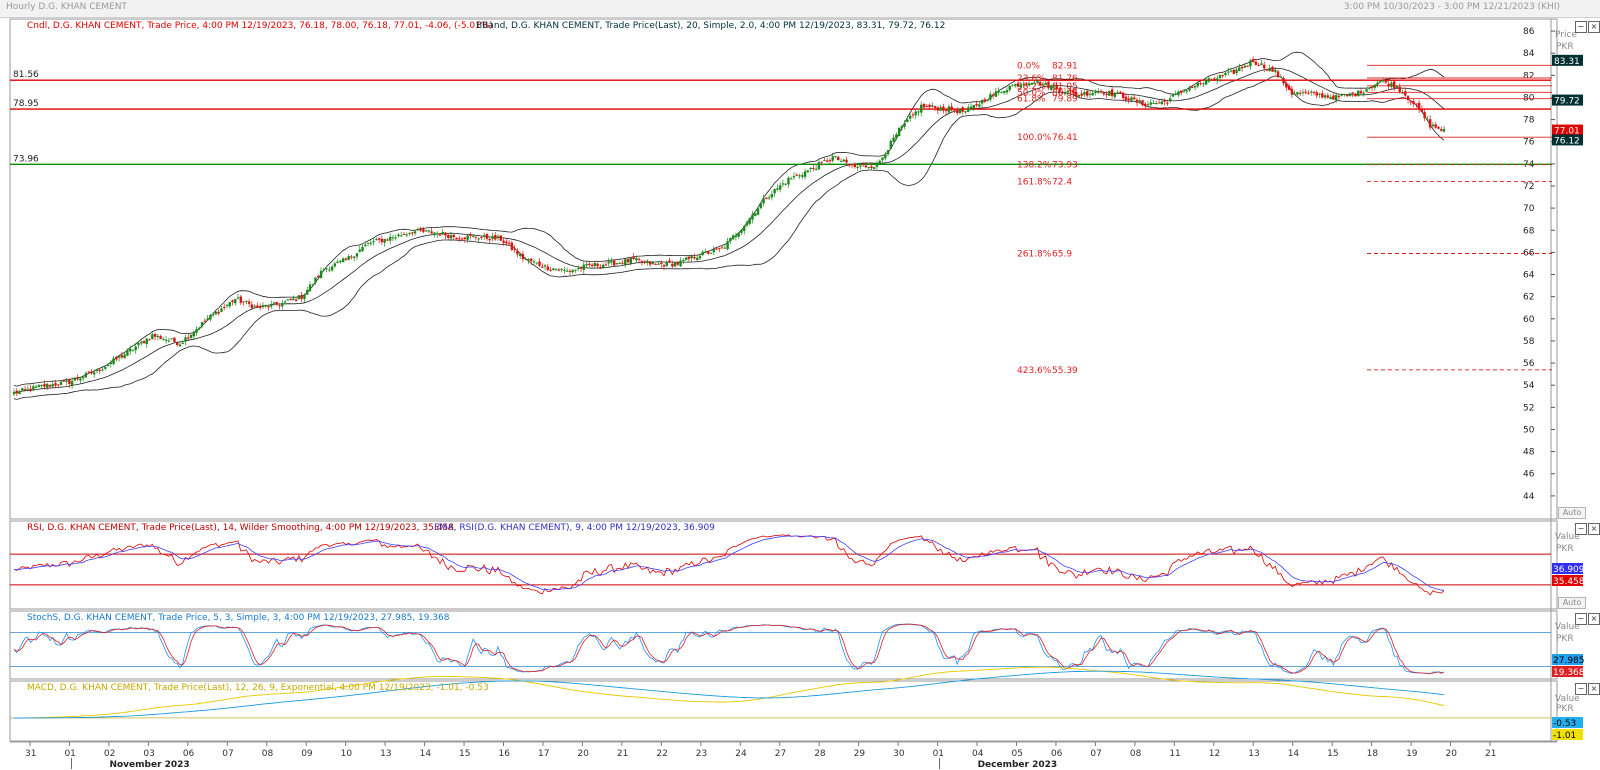 The width and height of the screenshot is (1600, 770). I want to click on price-panel-minimize-button: −, so click(1581, 27).